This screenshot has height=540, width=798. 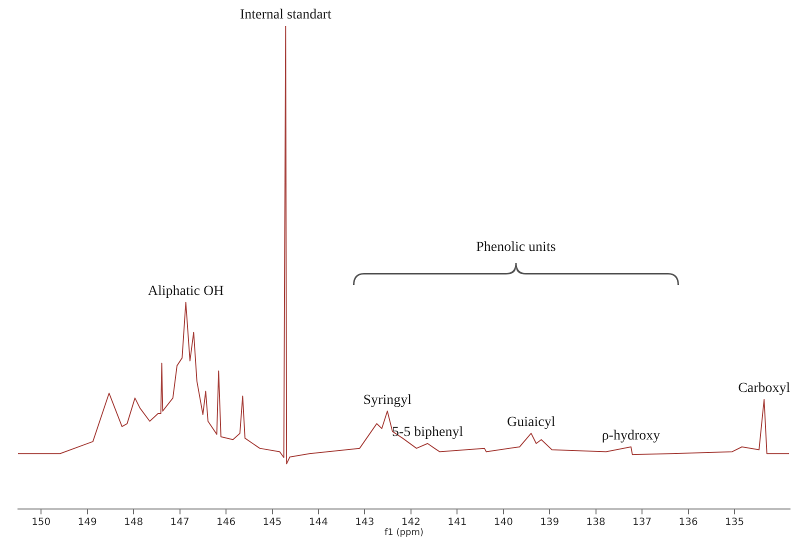 What do you see at coordinates (596, 522) in the screenshot?
I see `x-tick-label: 138` at bounding box center [596, 522].